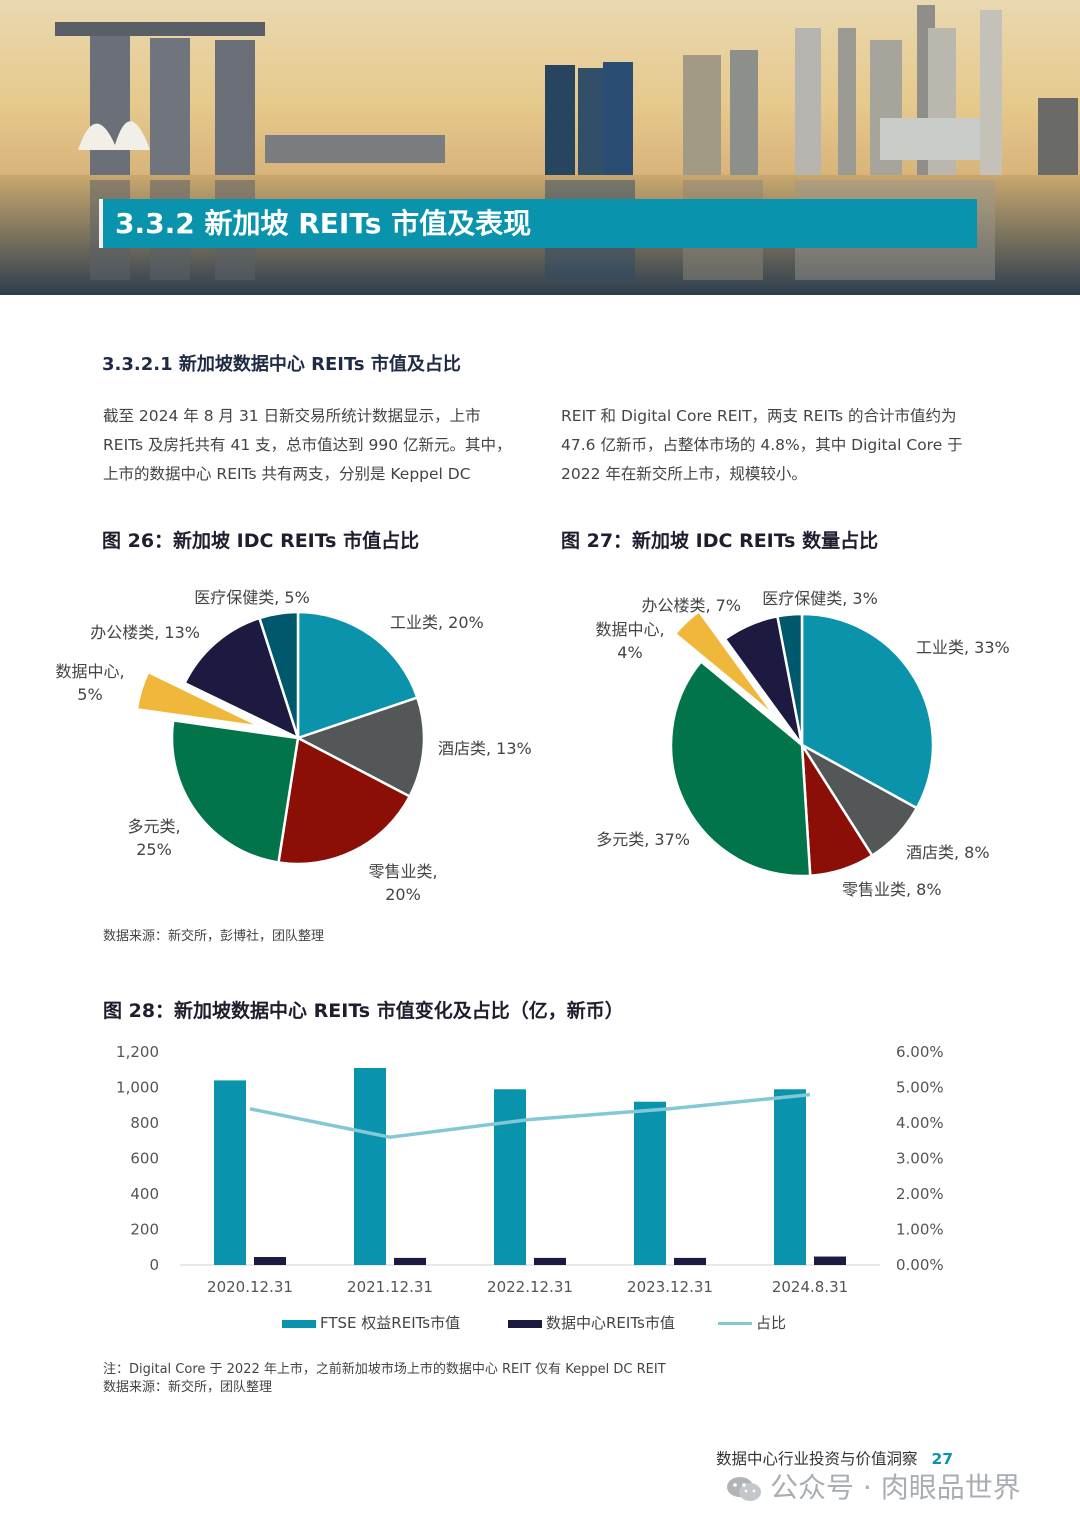 This screenshot has width=1080, height=1527. Describe the element at coordinates (281, 364) in the screenshot. I see `subsection-title: 3.3.2.1 新加坡数据中心 REITs 市值及占比` at that location.